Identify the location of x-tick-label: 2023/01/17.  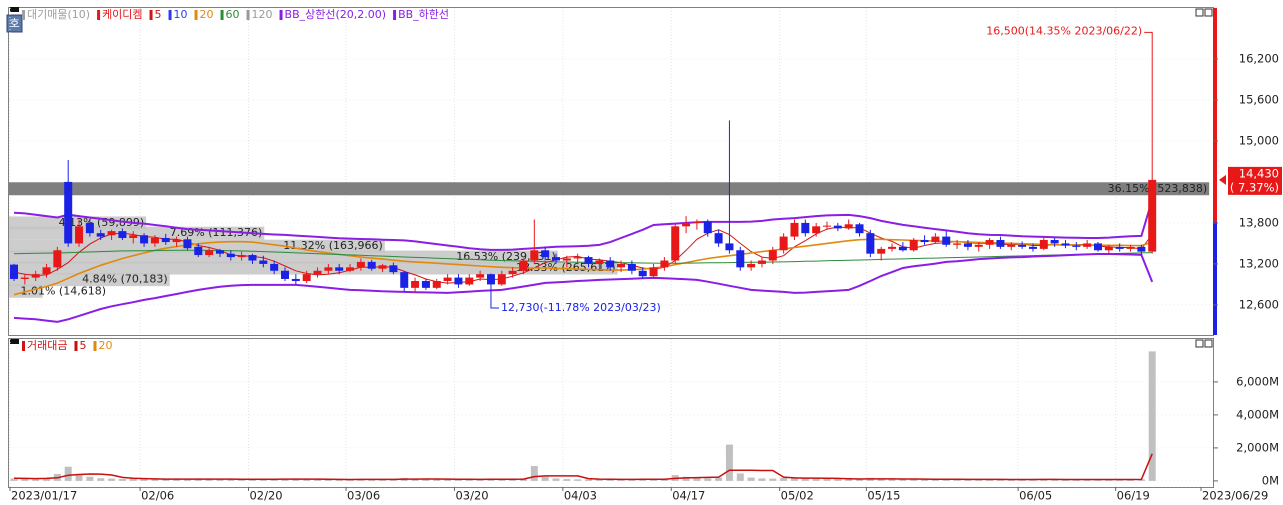
(44, 496).